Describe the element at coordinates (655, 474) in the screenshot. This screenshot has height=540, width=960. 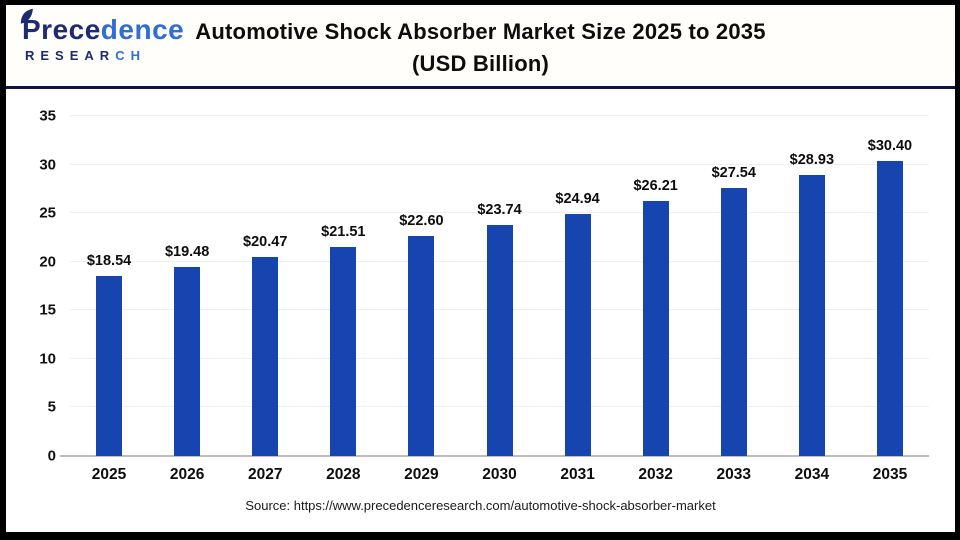
I see `x-tick-label: 2032` at that location.